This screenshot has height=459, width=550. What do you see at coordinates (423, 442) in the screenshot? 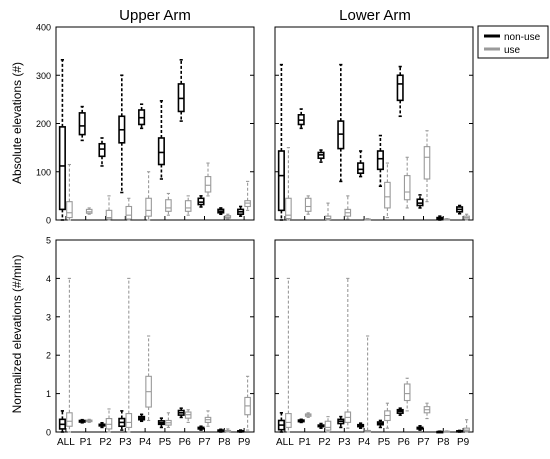
I see `x-tick-label: P7` at bounding box center [423, 442].